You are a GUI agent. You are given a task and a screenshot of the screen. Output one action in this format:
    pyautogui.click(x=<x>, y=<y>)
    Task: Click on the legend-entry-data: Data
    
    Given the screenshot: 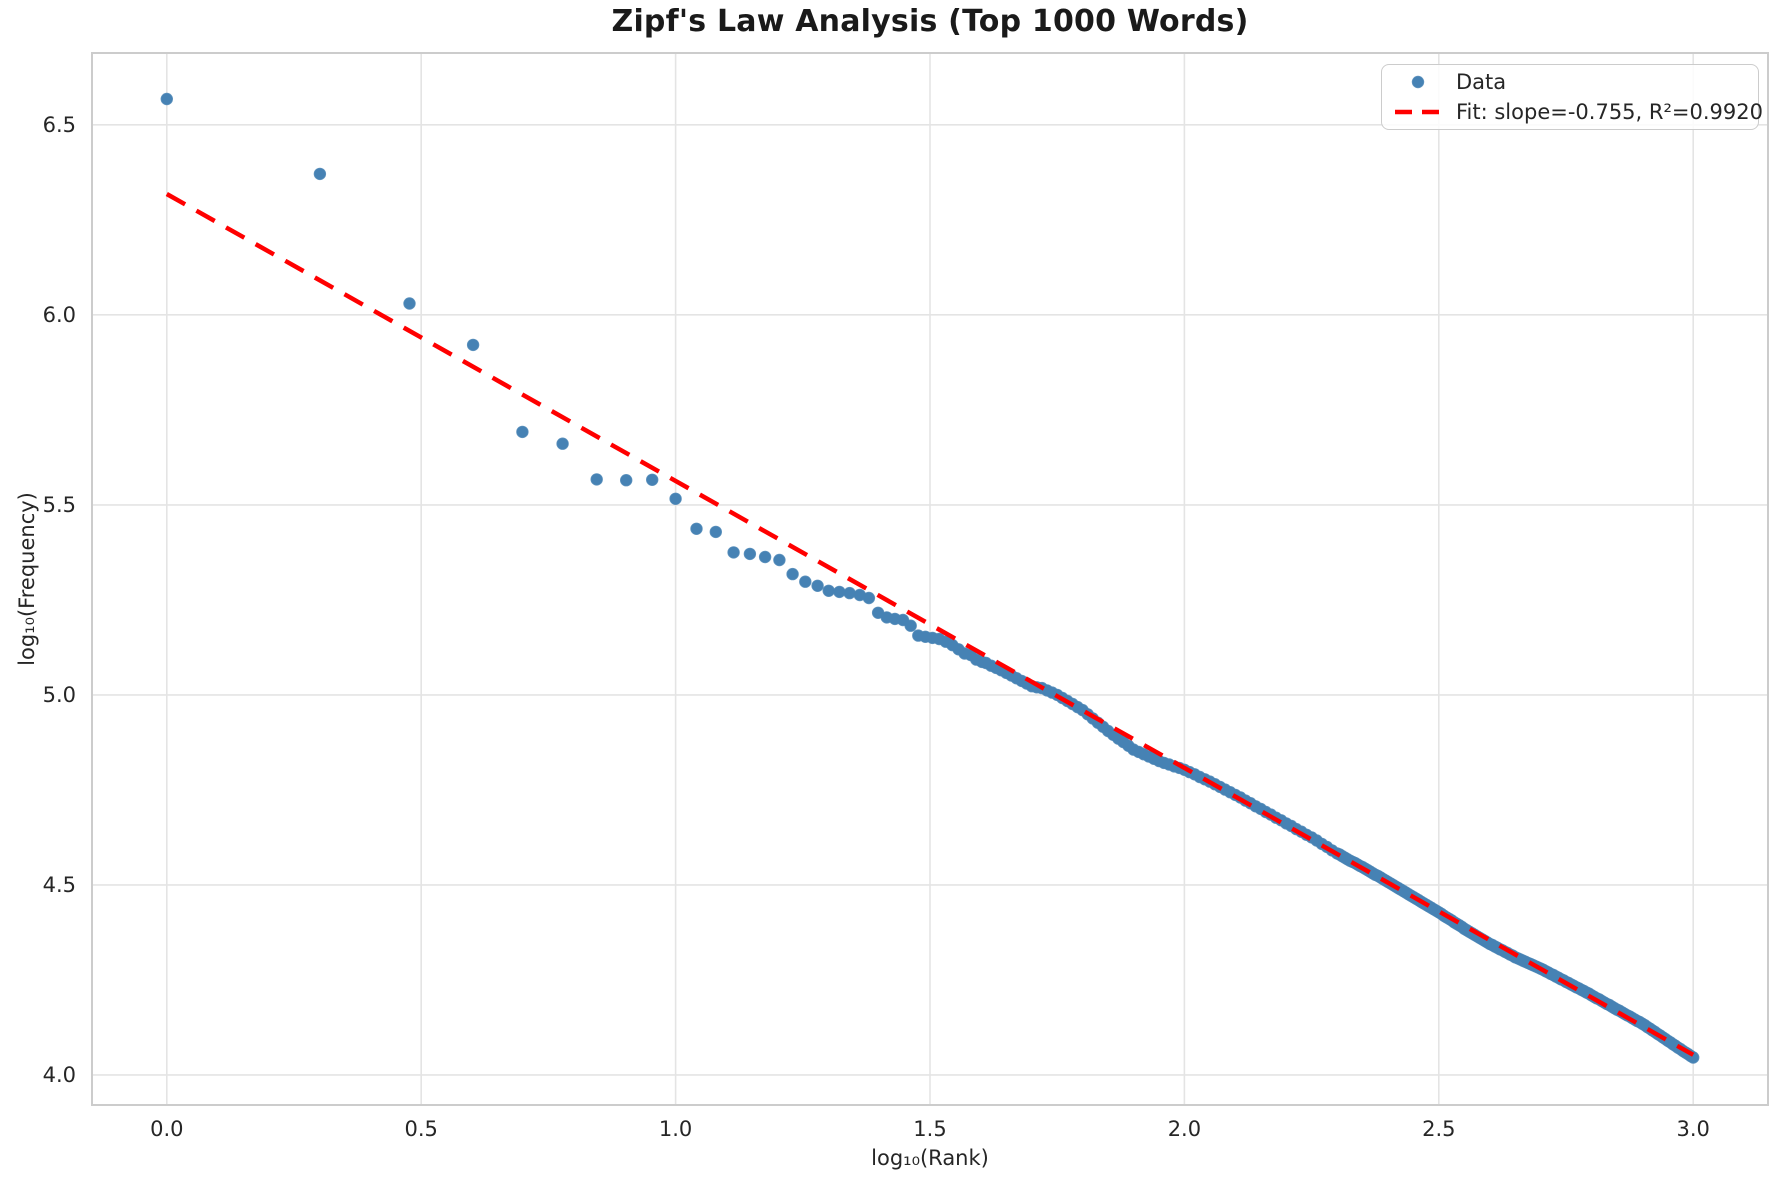 What is the action you would take?
    pyautogui.click(x=1571, y=82)
    